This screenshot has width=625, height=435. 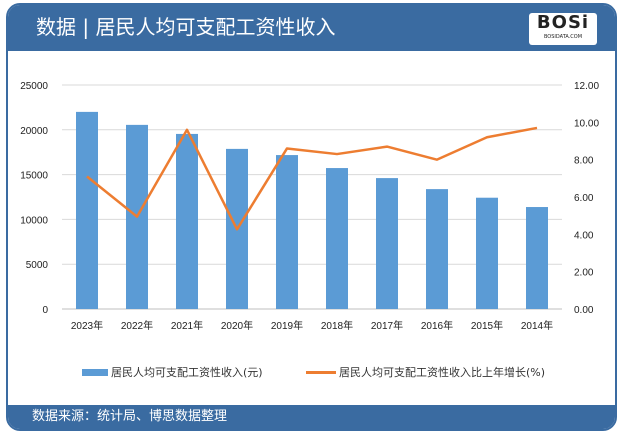 I want to click on page-title: 数据 | 居民人均可支配工资性收入, so click(x=186, y=27).